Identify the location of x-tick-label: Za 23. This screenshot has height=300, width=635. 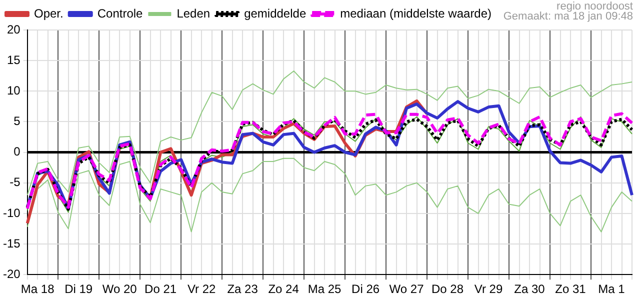
(242, 289).